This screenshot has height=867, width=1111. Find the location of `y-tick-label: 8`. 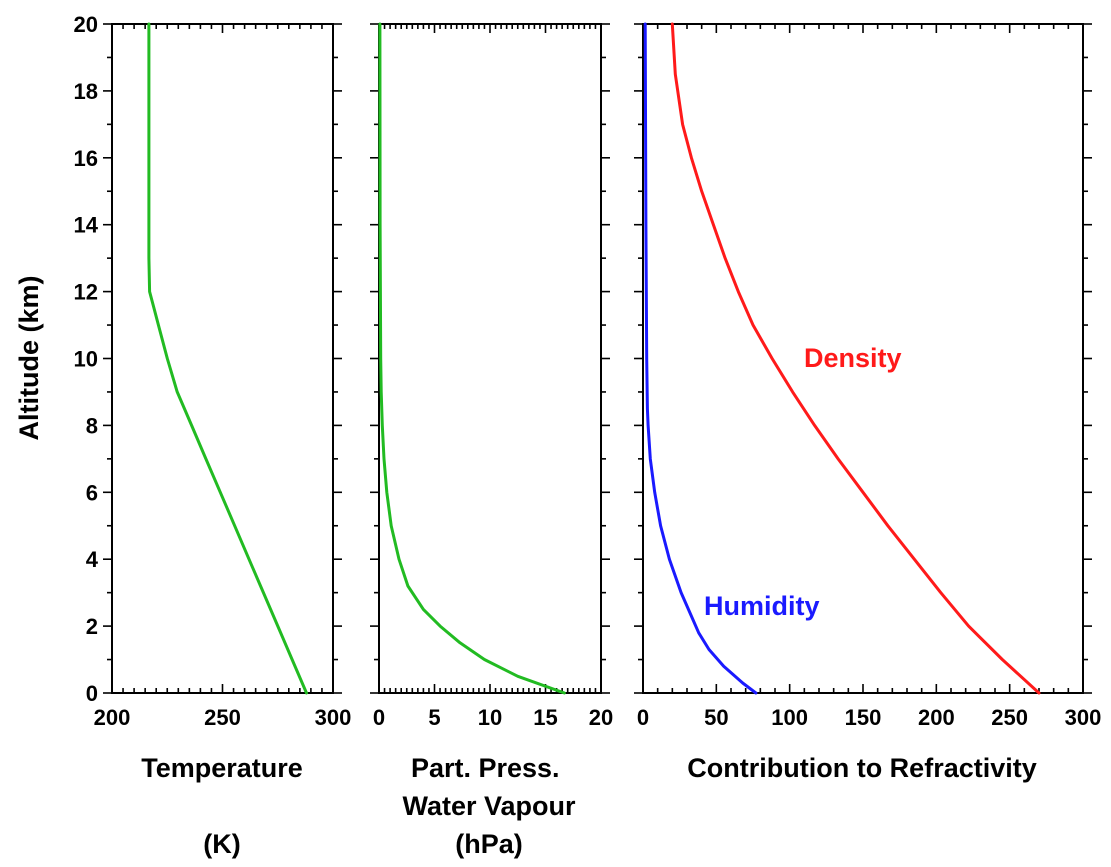

y-tick-label: 8 is located at coordinates (92, 425).